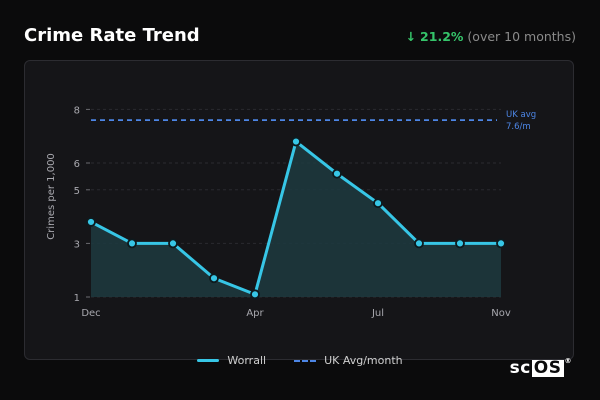 This screenshot has width=600, height=400. What do you see at coordinates (547, 367) in the screenshot?
I see `logo-text-b: OS` at bounding box center [547, 367].